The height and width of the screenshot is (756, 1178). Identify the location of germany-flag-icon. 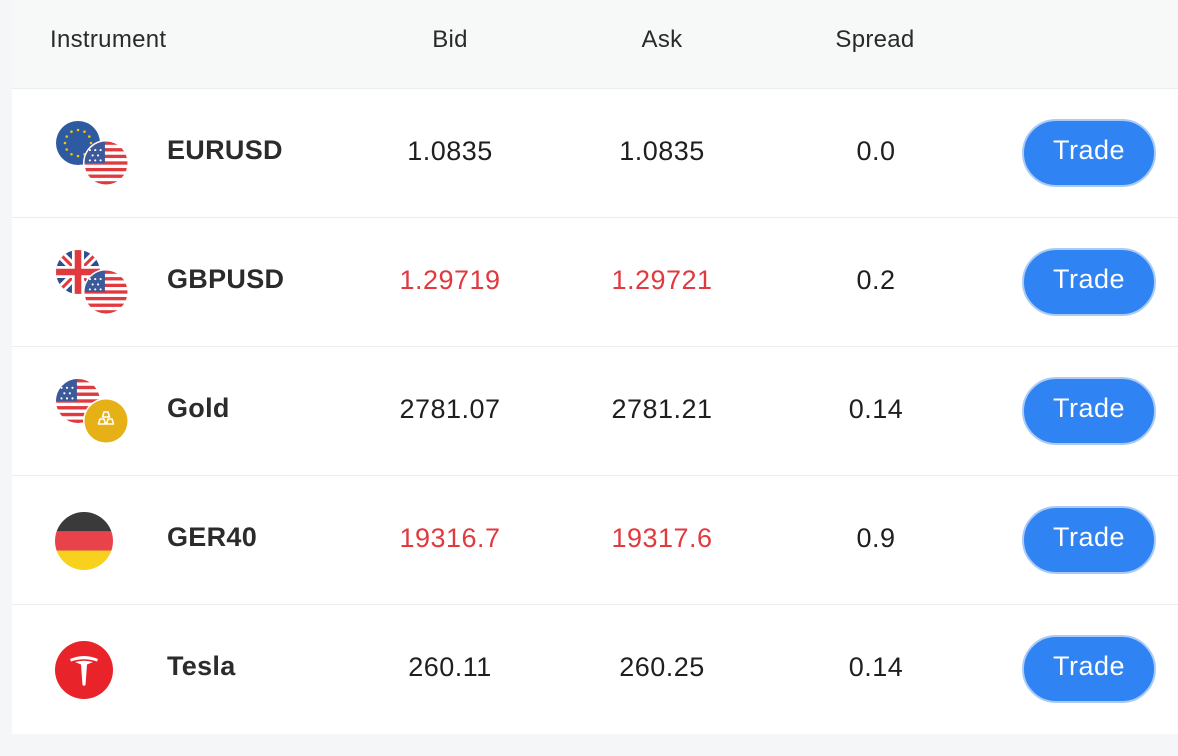
(84, 541).